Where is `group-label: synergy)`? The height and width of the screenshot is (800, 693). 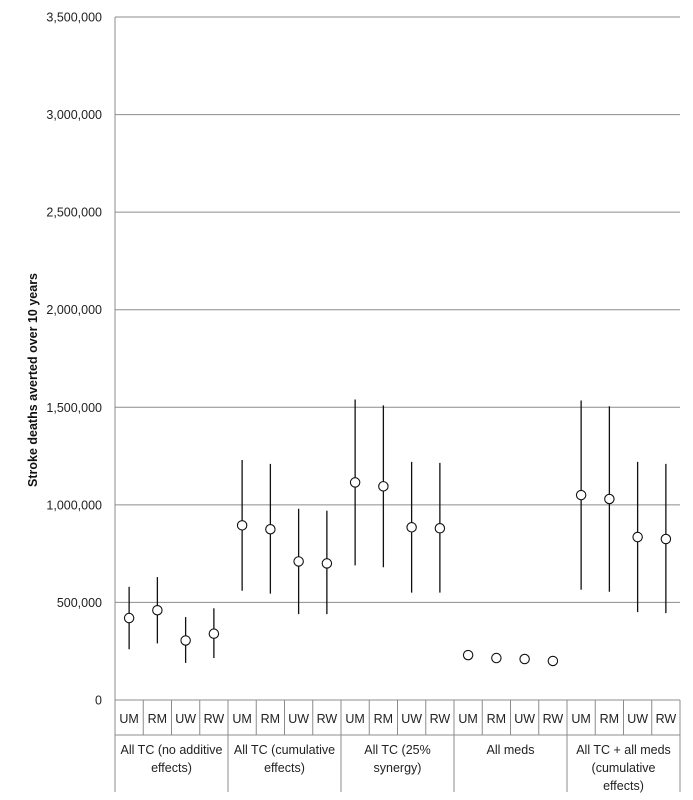
group-label: synergy) is located at coordinates (398, 768).